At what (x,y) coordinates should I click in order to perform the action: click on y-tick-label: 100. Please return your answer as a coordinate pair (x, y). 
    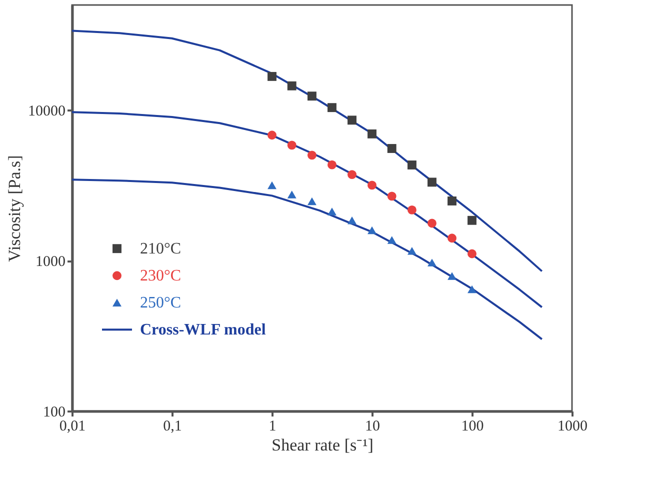
    Looking at the image, I should click on (54, 412).